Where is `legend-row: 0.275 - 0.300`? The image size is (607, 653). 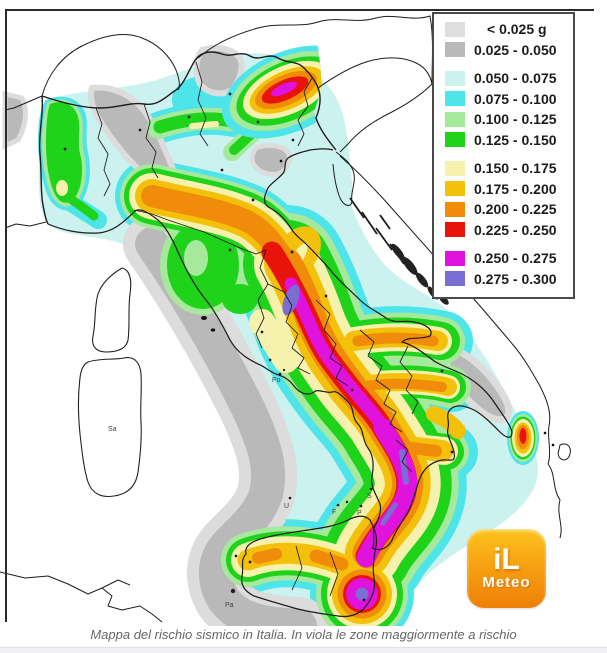
legend-row: 0.275 - 0.300 is located at coordinates (503, 279).